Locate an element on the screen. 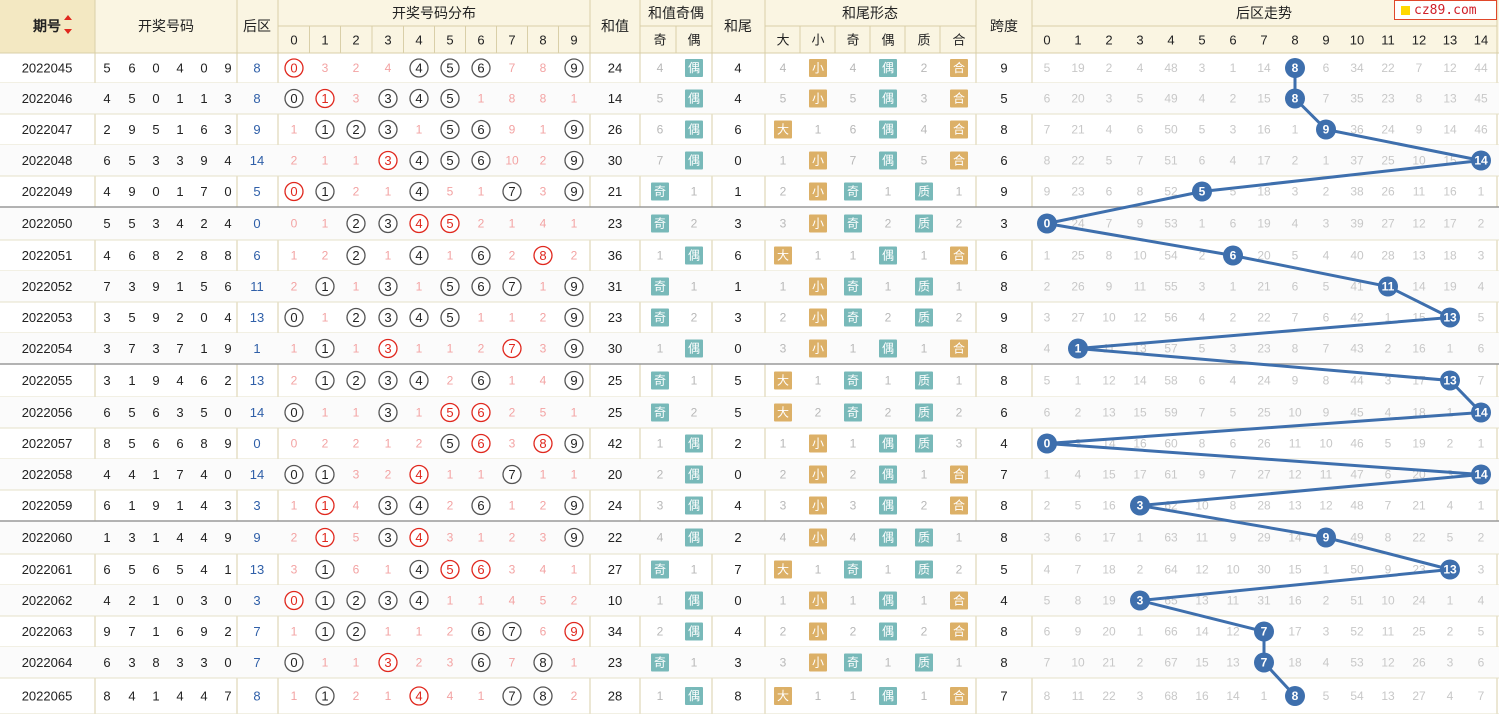 The height and width of the screenshot is (714, 1499). span-value: 4 is located at coordinates (1003, 600).